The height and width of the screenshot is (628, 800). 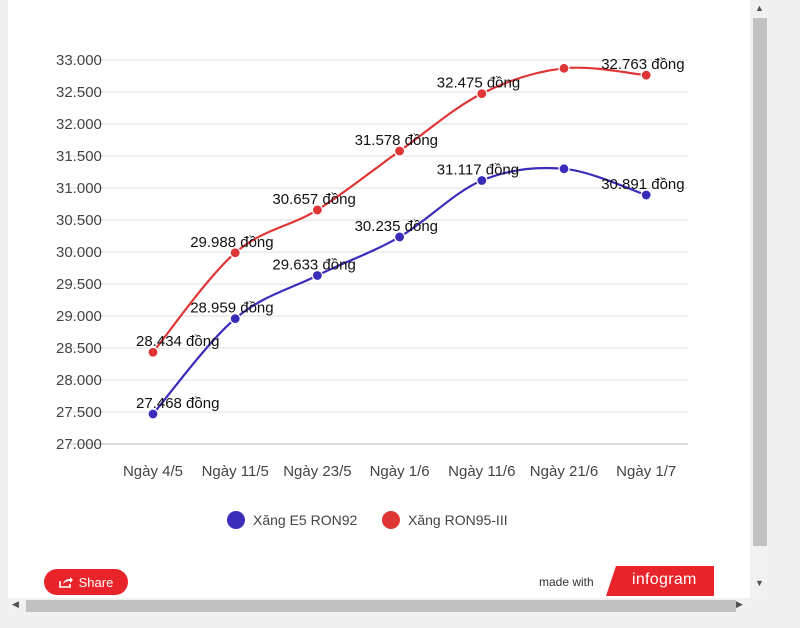 What do you see at coordinates (79, 156) in the screenshot?
I see `y-tick-label: 31.500` at bounding box center [79, 156].